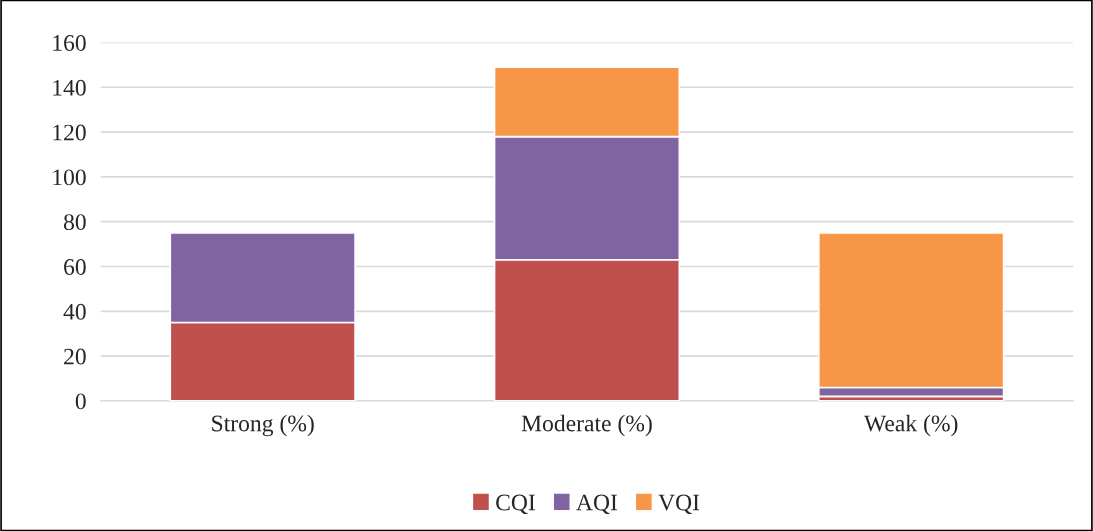 This screenshot has width=1093, height=531. What do you see at coordinates (597, 504) in the screenshot?
I see `legend-label: AQI` at bounding box center [597, 504].